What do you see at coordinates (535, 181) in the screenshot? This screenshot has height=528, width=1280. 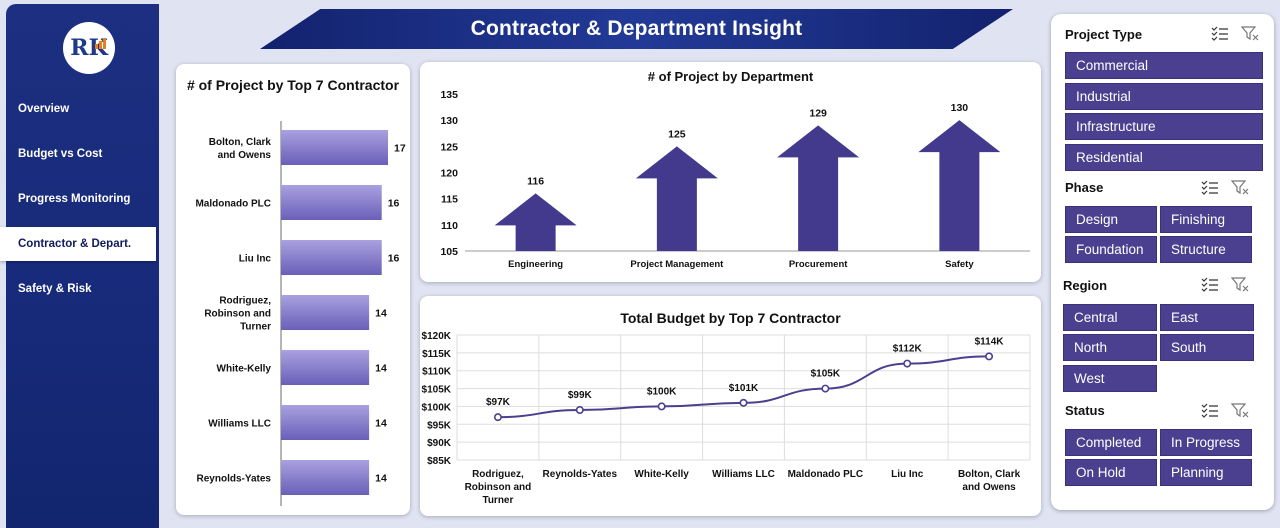 I see `data-label: 116` at bounding box center [535, 181].